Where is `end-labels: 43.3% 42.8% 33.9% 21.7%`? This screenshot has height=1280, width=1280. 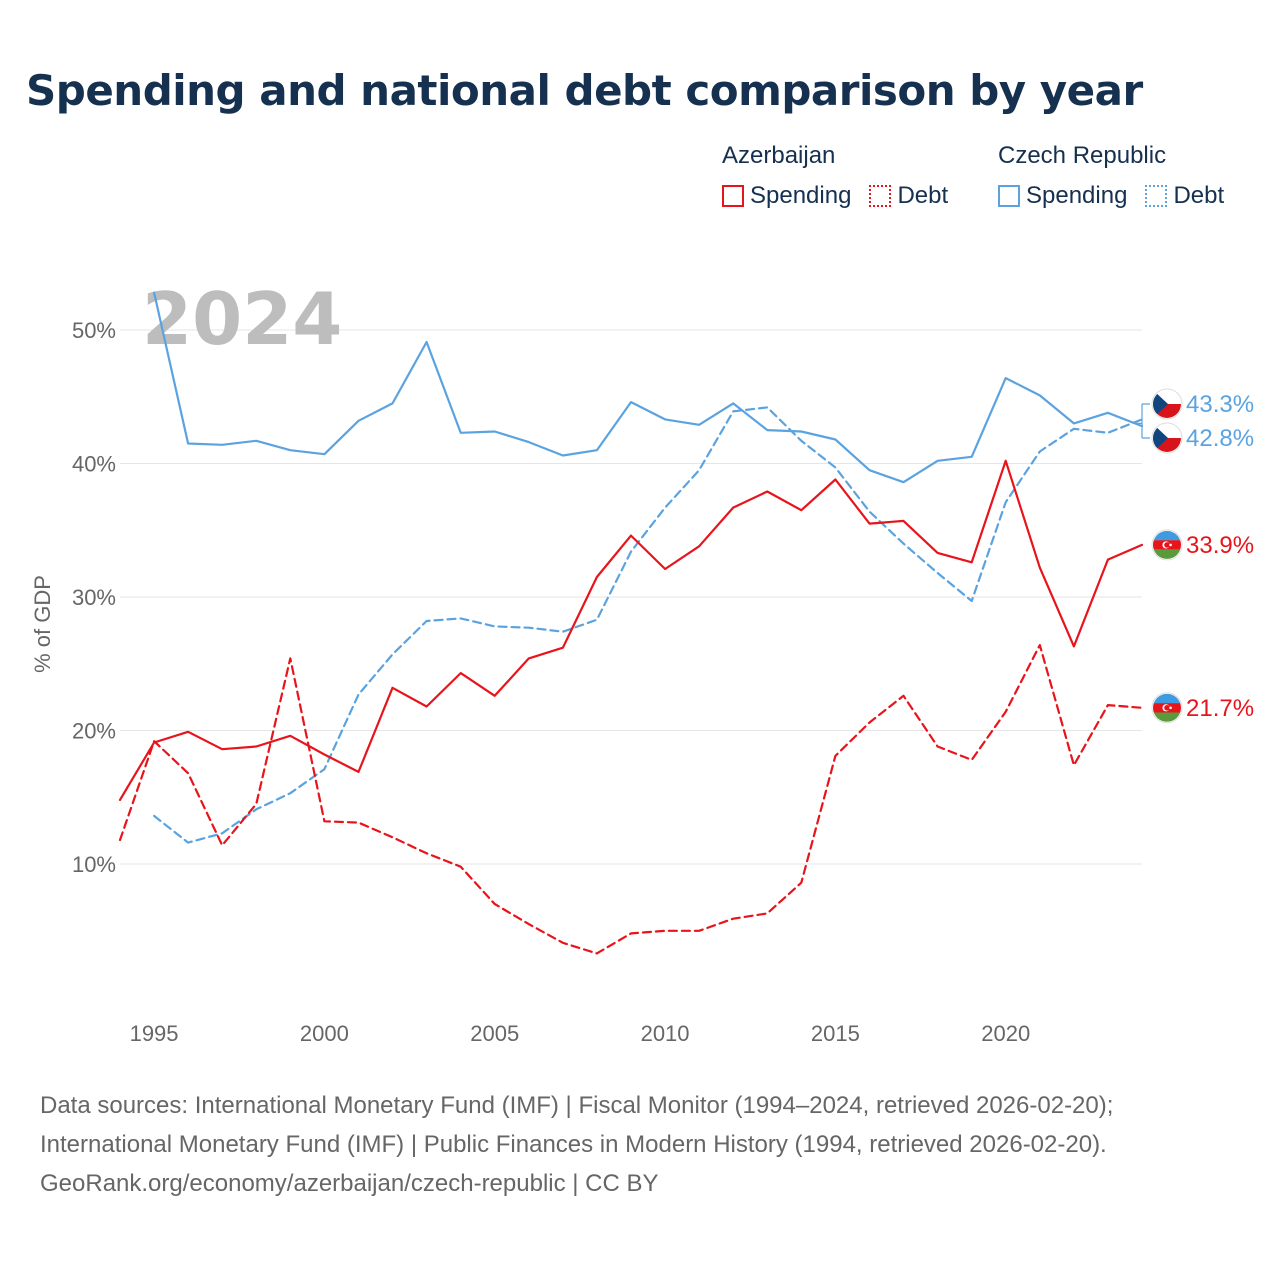
end-labels: 43.3% 42.8% 33.9% 21.7% is located at coordinates (1194, 556).